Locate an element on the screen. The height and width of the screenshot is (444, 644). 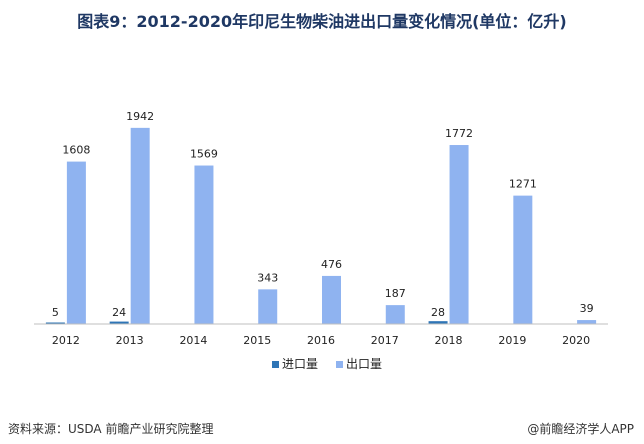
x-tick-2014: 2014 is located at coordinates (193, 340).